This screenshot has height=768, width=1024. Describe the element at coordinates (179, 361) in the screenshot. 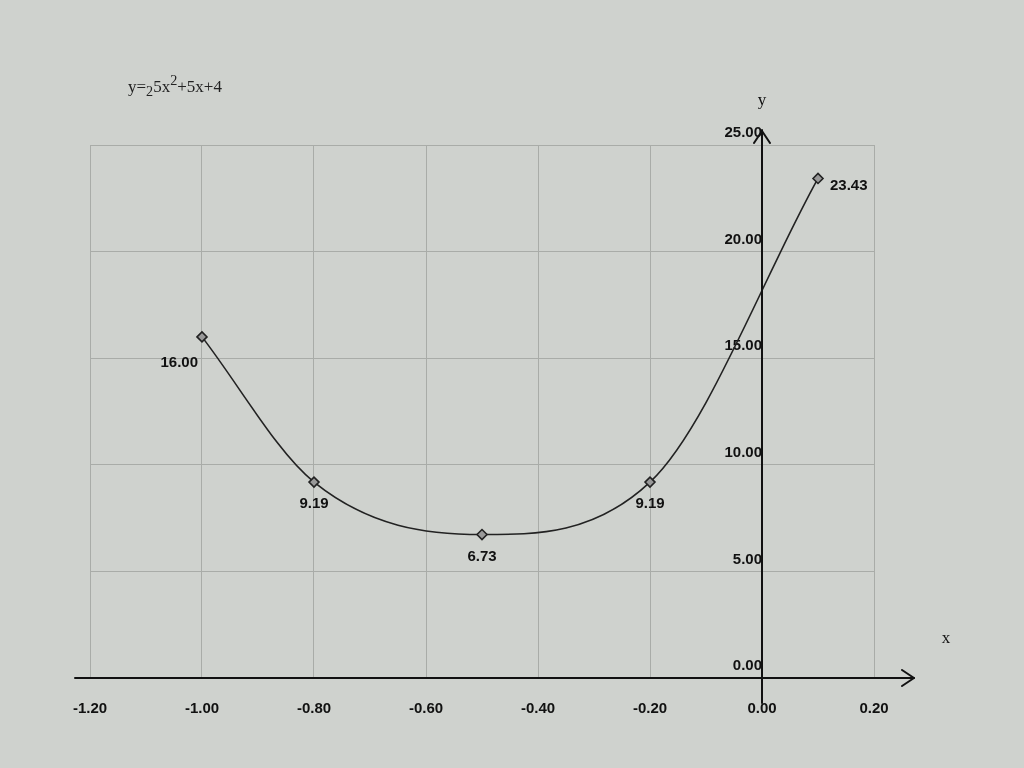

I see `data-label: 16.00` at that location.